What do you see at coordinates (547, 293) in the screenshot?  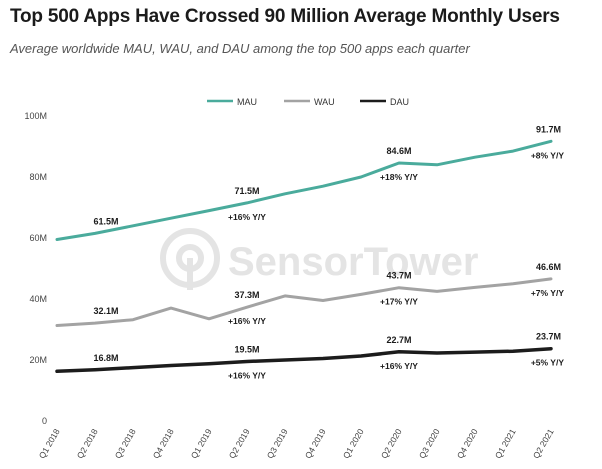 I see `growth-label-wau: +7% Y/Y` at bounding box center [547, 293].